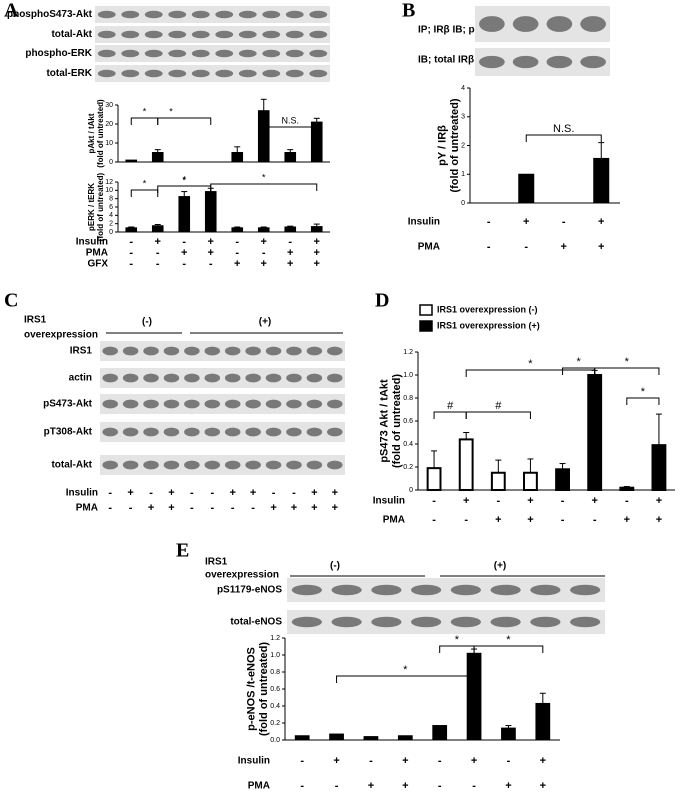 The height and width of the screenshot is (792, 685). I want to click on y-tick-label: 6, so click(111, 207).